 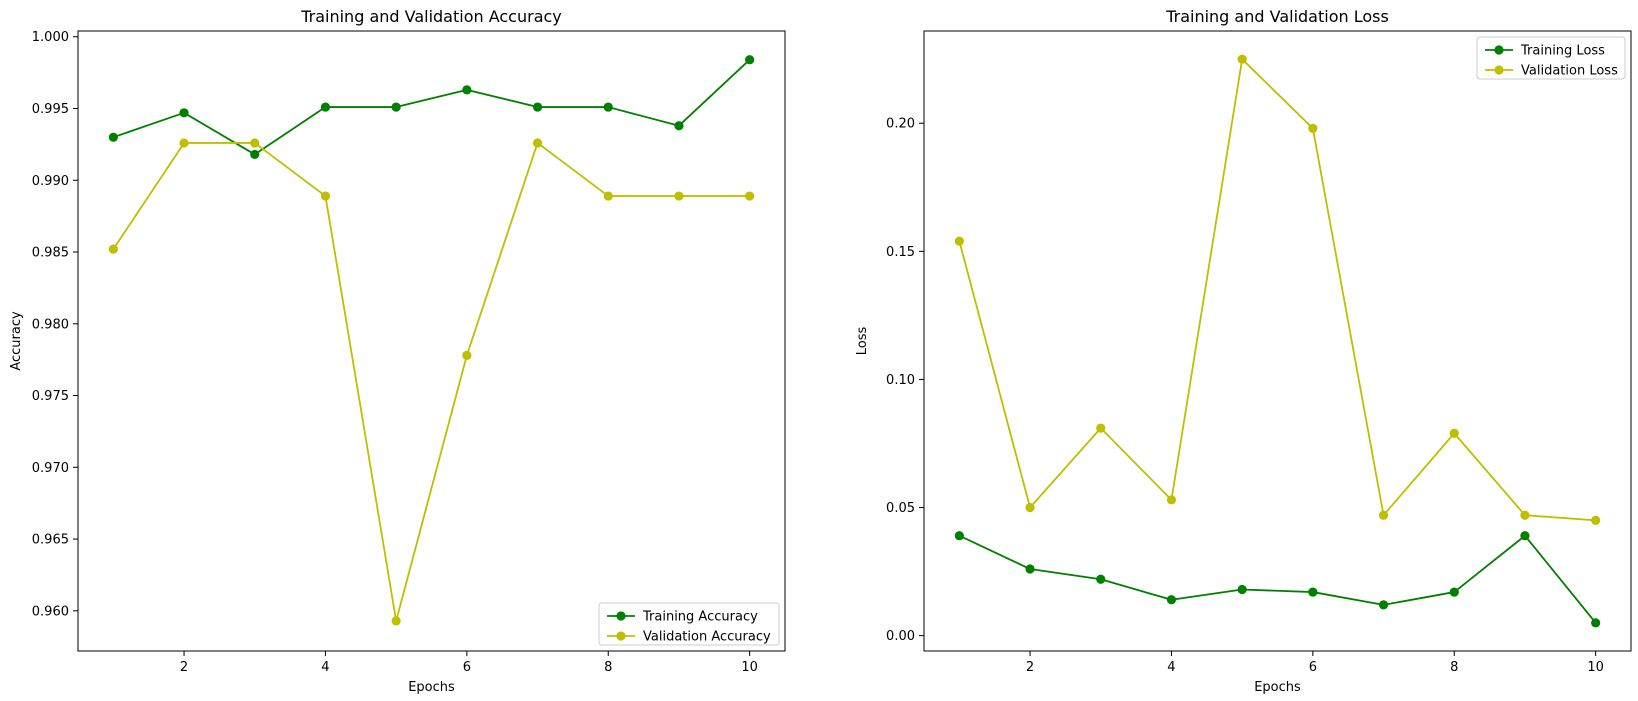 I want to click on legend-label: Training Accuracy, so click(x=700, y=617).